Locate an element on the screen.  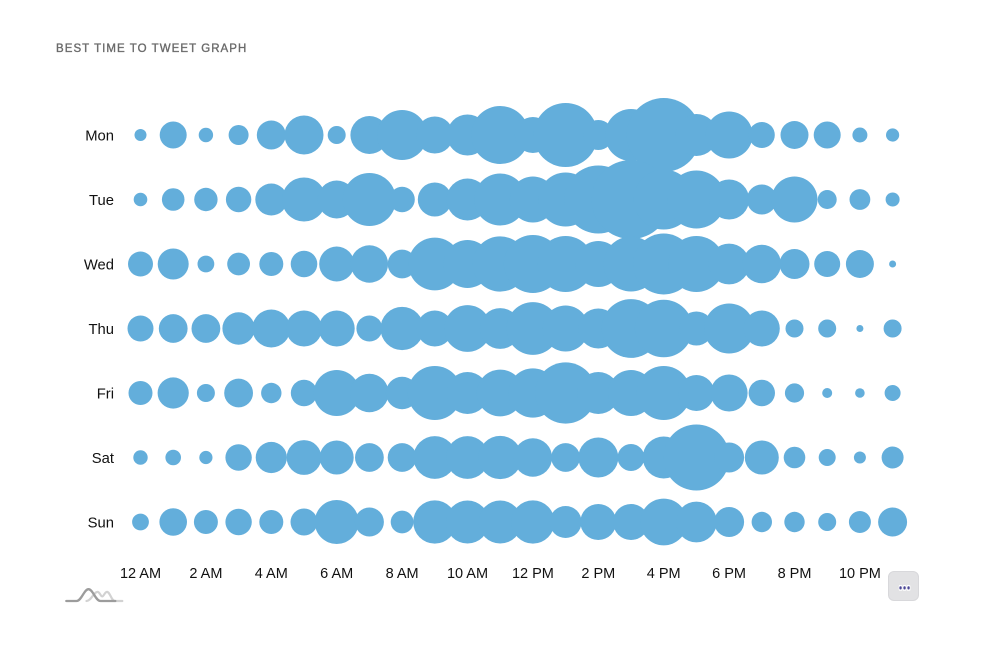
svg-text: 6 AM is located at coordinates (336, 574).